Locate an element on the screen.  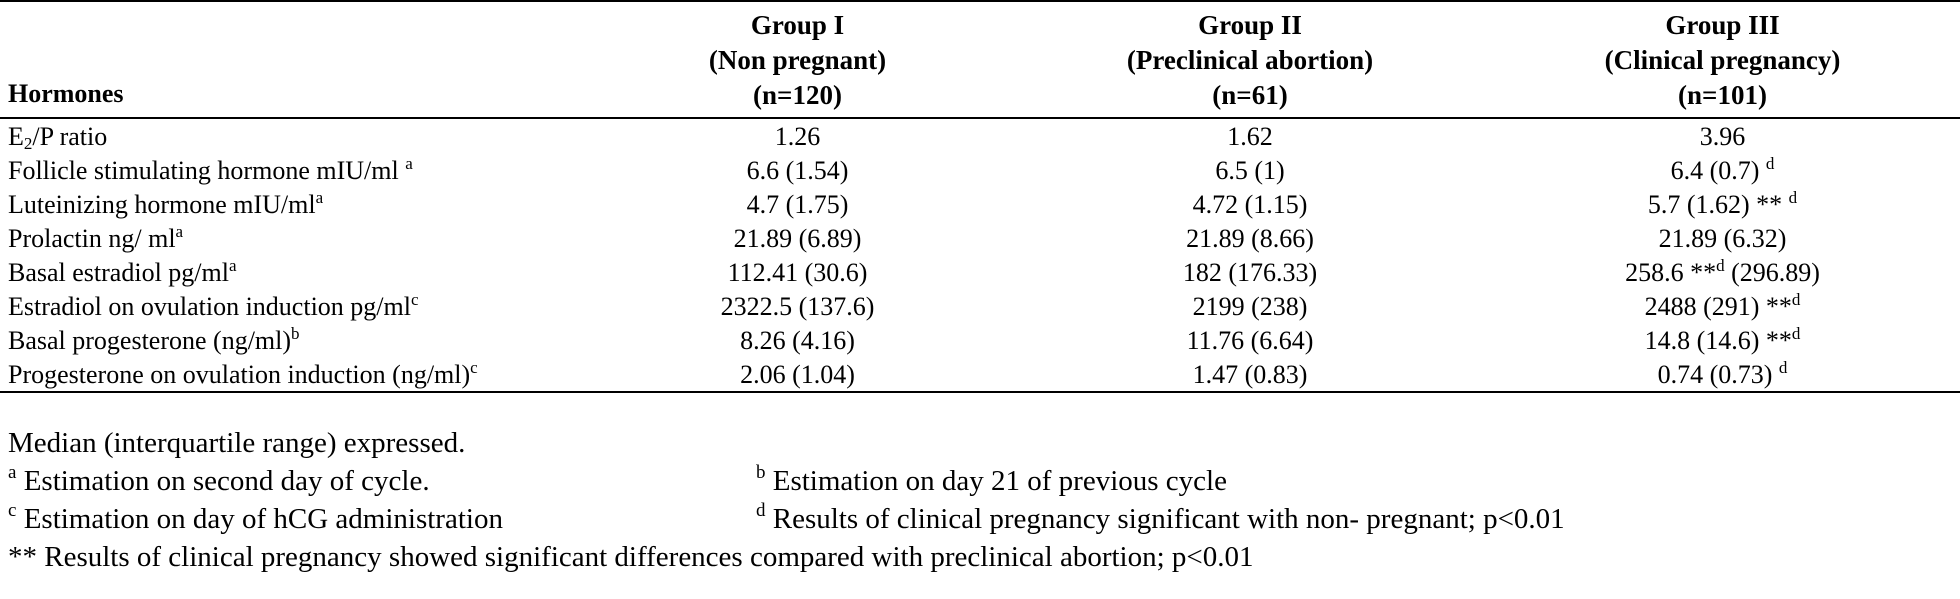
group-2-value-cell: 11.76 (6.64) is located at coordinates (1250, 340).